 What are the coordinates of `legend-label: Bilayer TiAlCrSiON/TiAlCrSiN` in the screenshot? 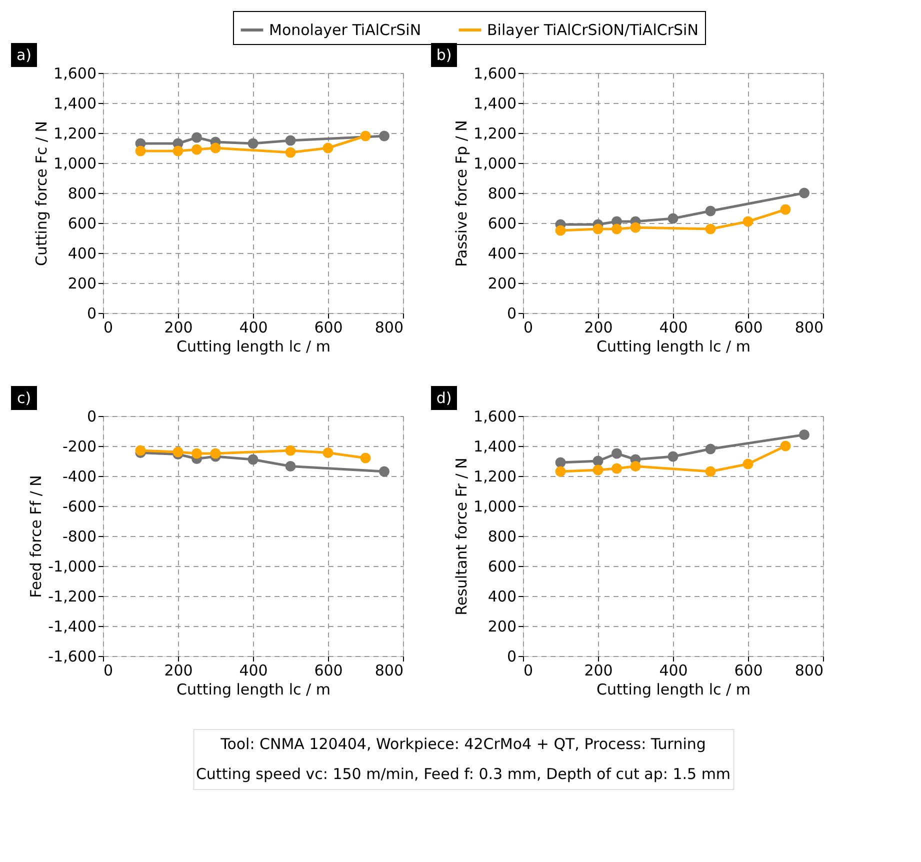 It's located at (592, 30).